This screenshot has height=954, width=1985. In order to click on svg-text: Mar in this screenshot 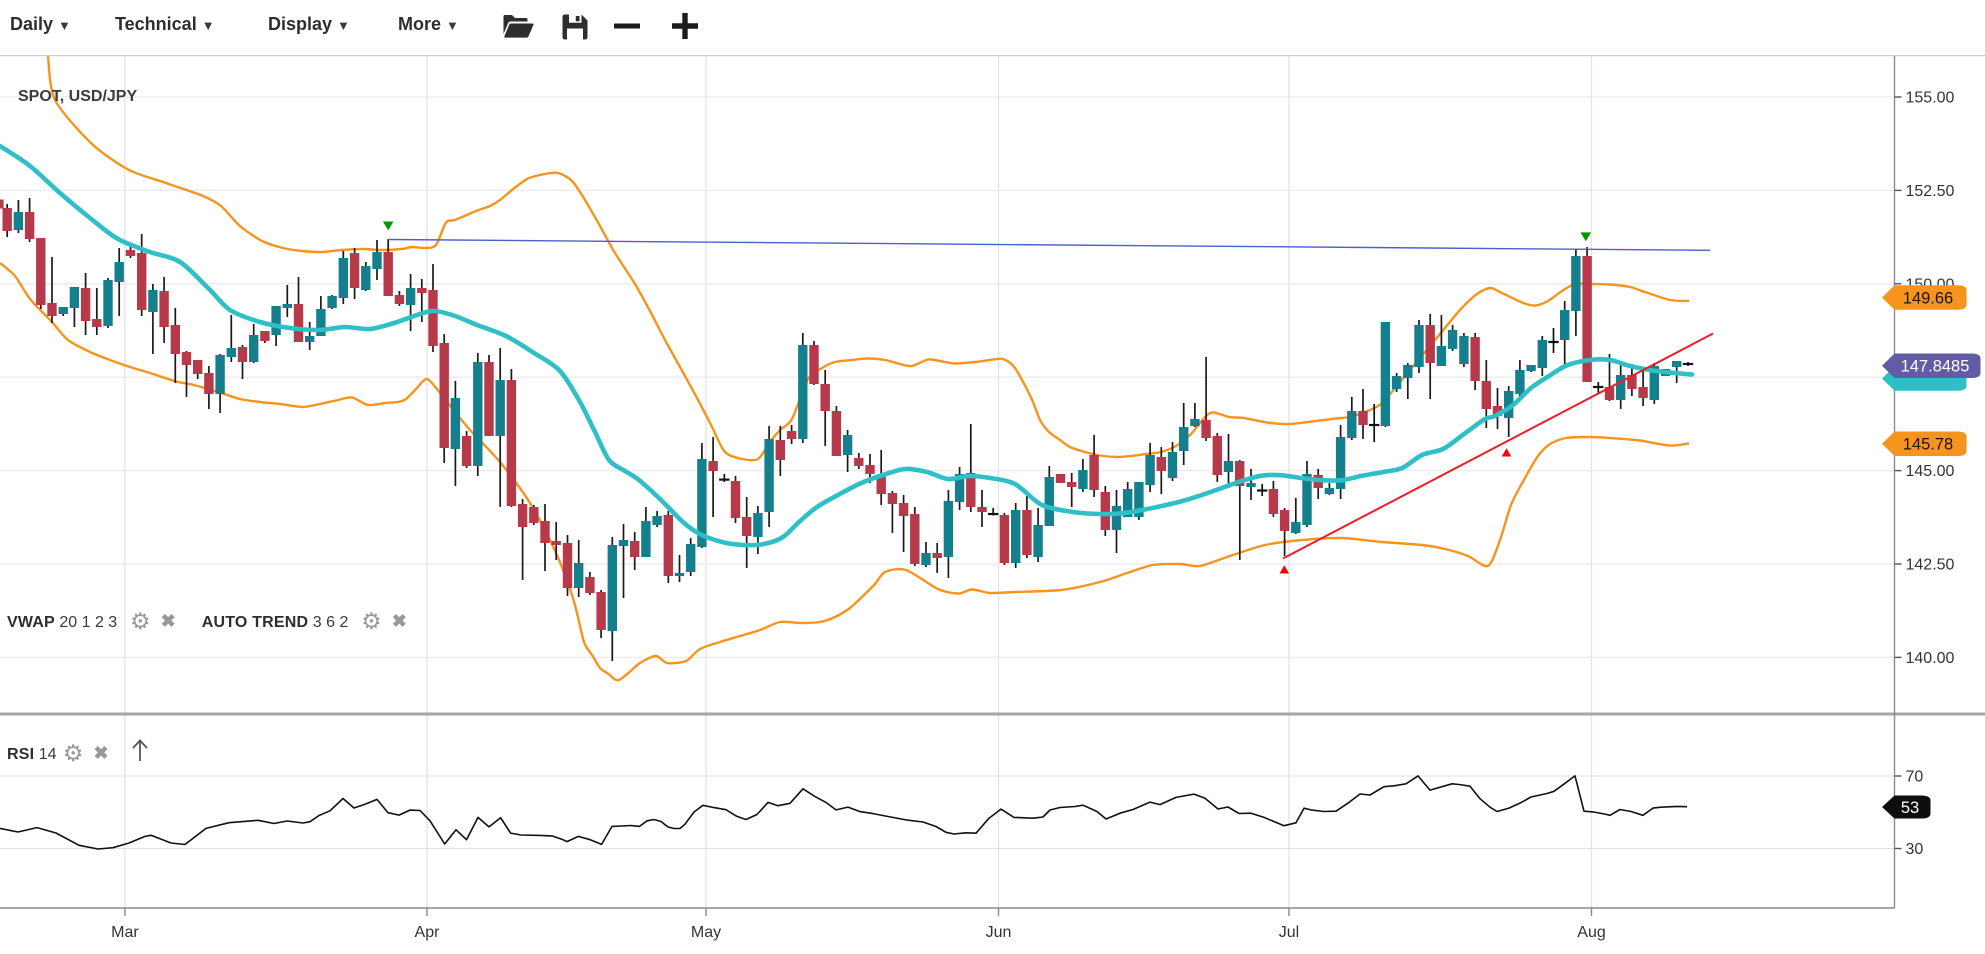, I will do `click(125, 932)`.